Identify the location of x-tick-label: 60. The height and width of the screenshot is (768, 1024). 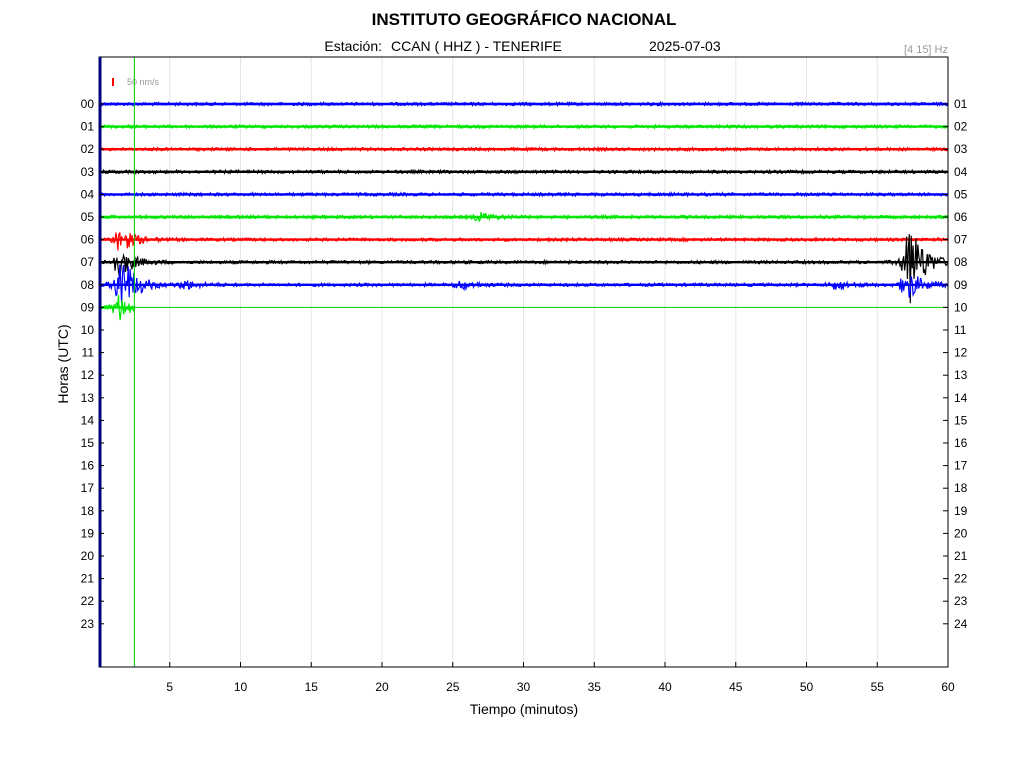
(948, 687).